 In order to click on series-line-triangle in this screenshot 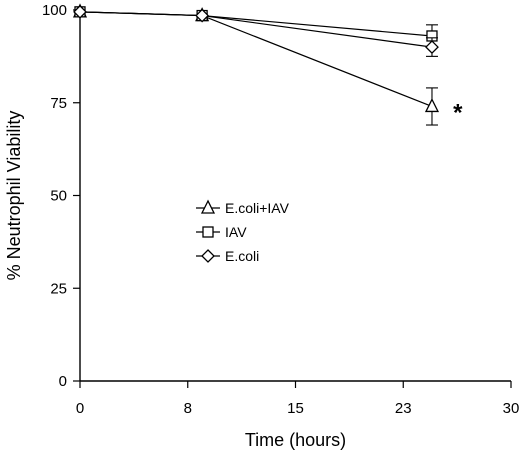, I will do `click(256, 59)`.